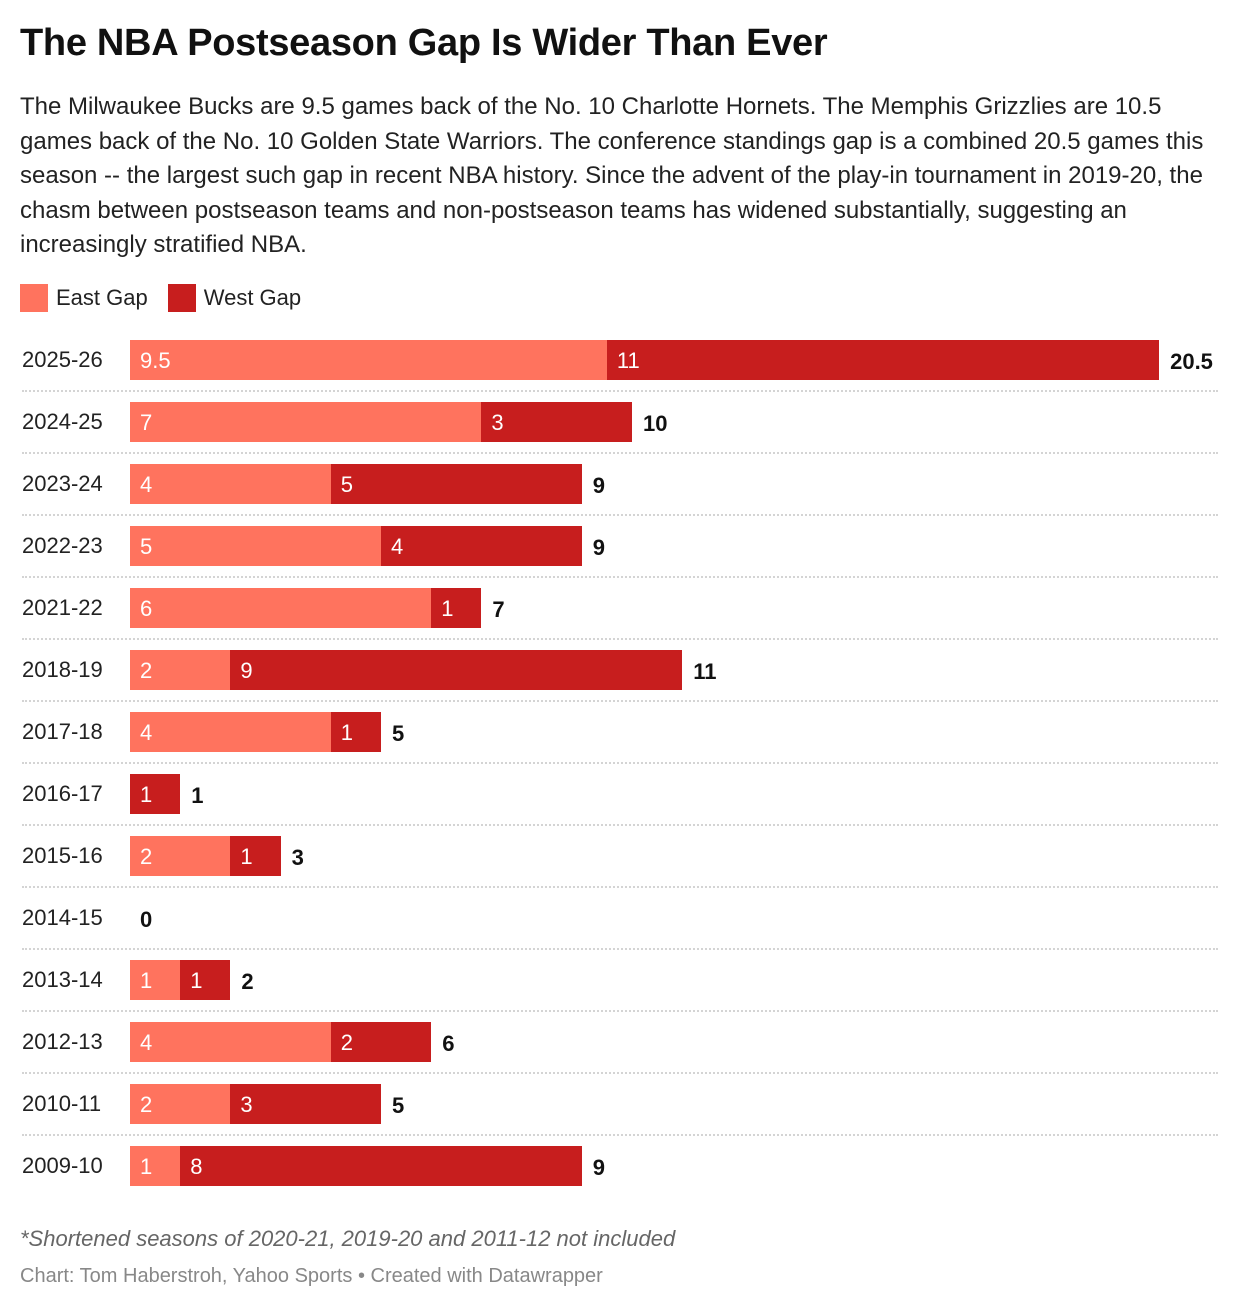 Image resolution: width=1240 pixels, height=1310 pixels. Describe the element at coordinates (252, 297) in the screenshot. I see `legend-label-west: West Gap` at that location.